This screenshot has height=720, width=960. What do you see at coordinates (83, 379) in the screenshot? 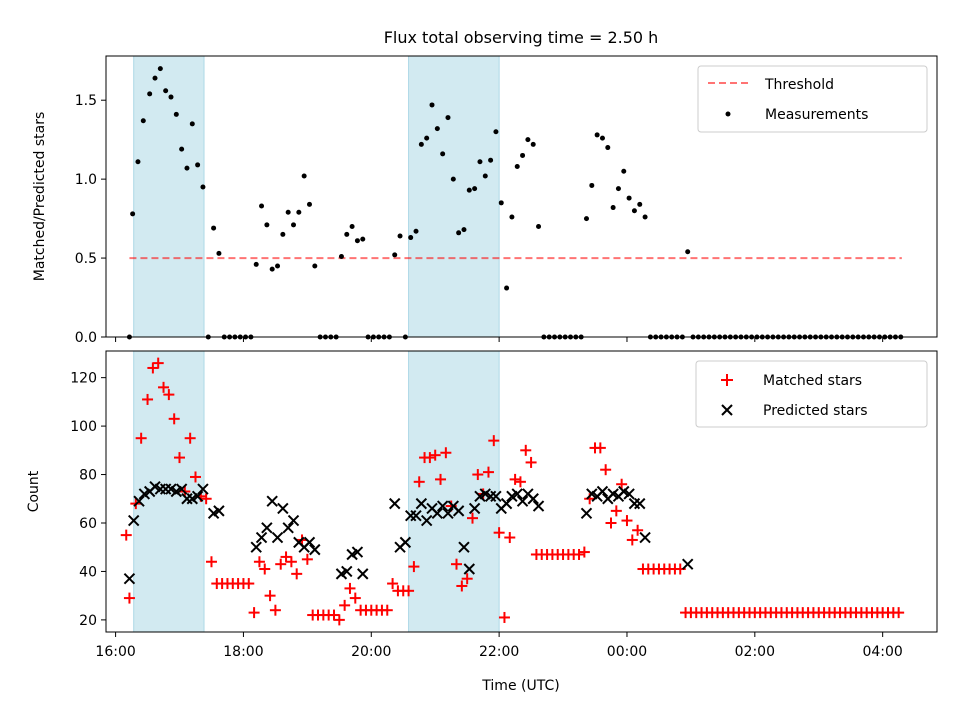
I see `bottom-y-tick-label: 120` at bounding box center [83, 379].